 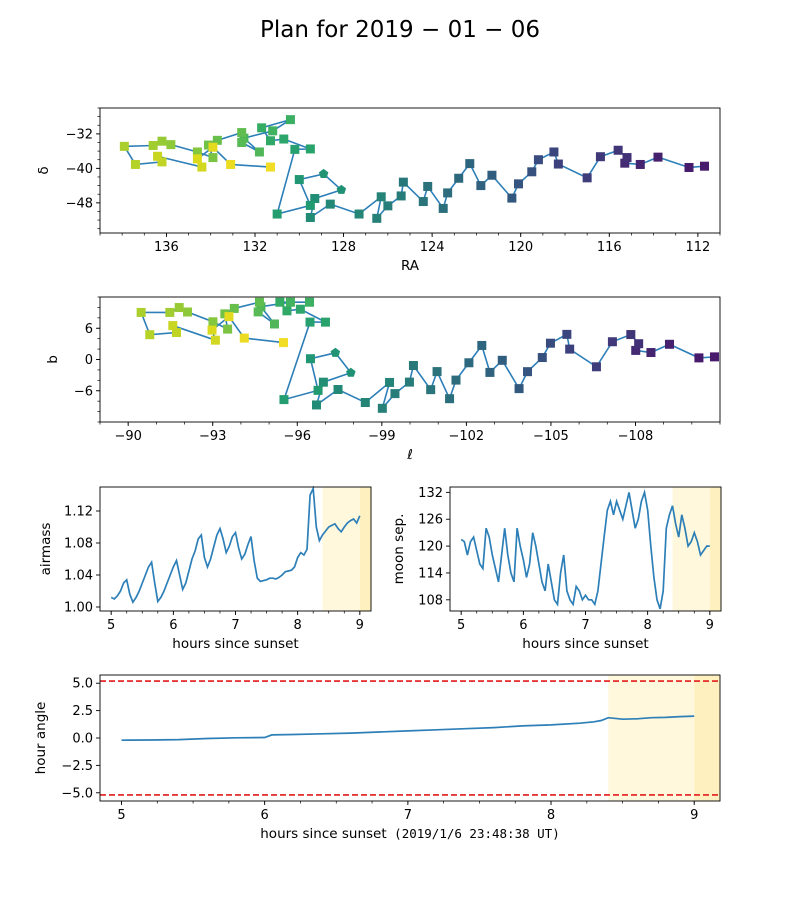 What do you see at coordinates (89, 360) in the screenshot?
I see `y-tick-label: 0` at bounding box center [89, 360].